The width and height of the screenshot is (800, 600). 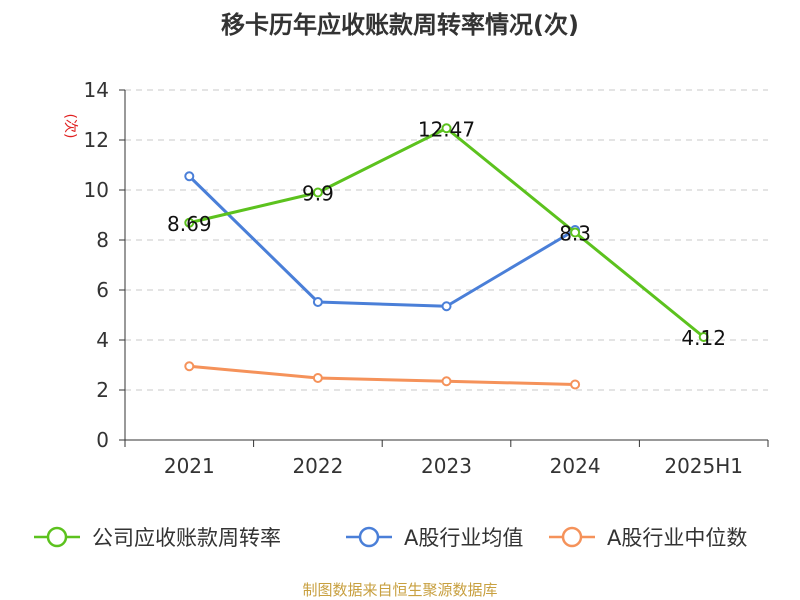 I want to click on source-note: 制图数据来自恒生聚源数据库, so click(x=399, y=590).